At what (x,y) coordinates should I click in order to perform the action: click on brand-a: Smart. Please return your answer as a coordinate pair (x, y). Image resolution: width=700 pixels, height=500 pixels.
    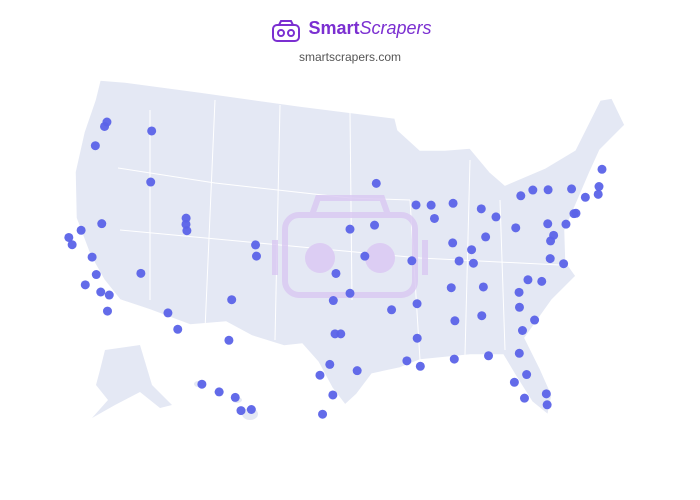
    Looking at the image, I should click on (334, 28).